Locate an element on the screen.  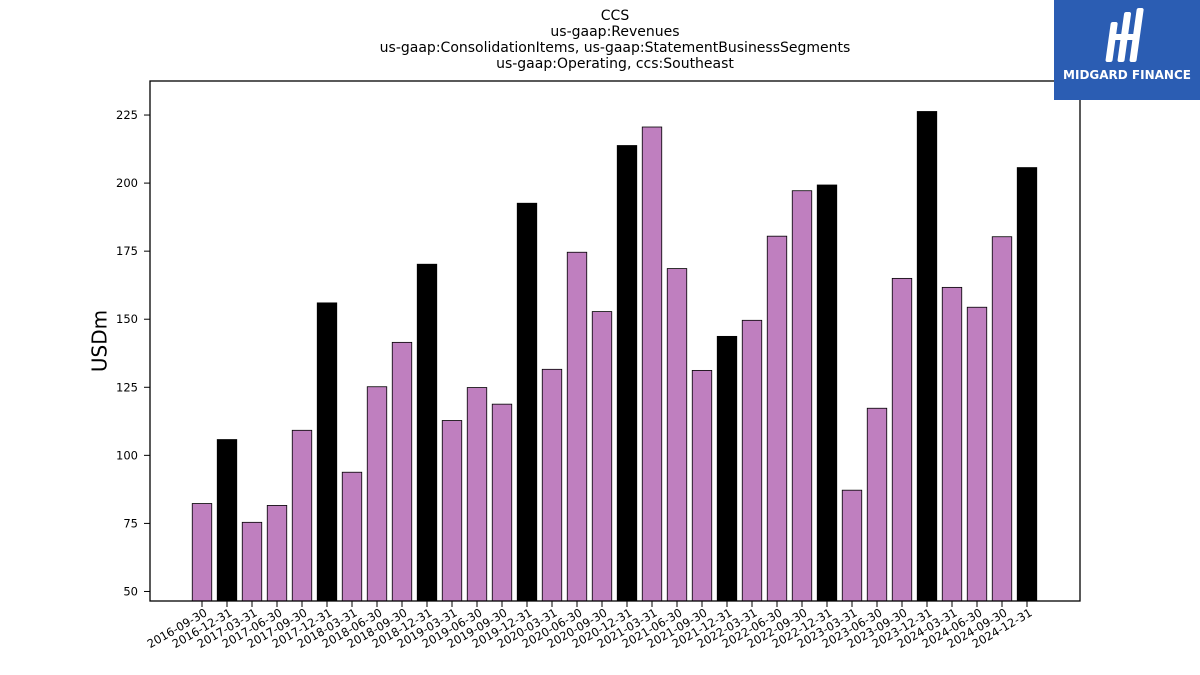
logo-text: MIDGARD FINANCE is located at coordinates (1127, 75).